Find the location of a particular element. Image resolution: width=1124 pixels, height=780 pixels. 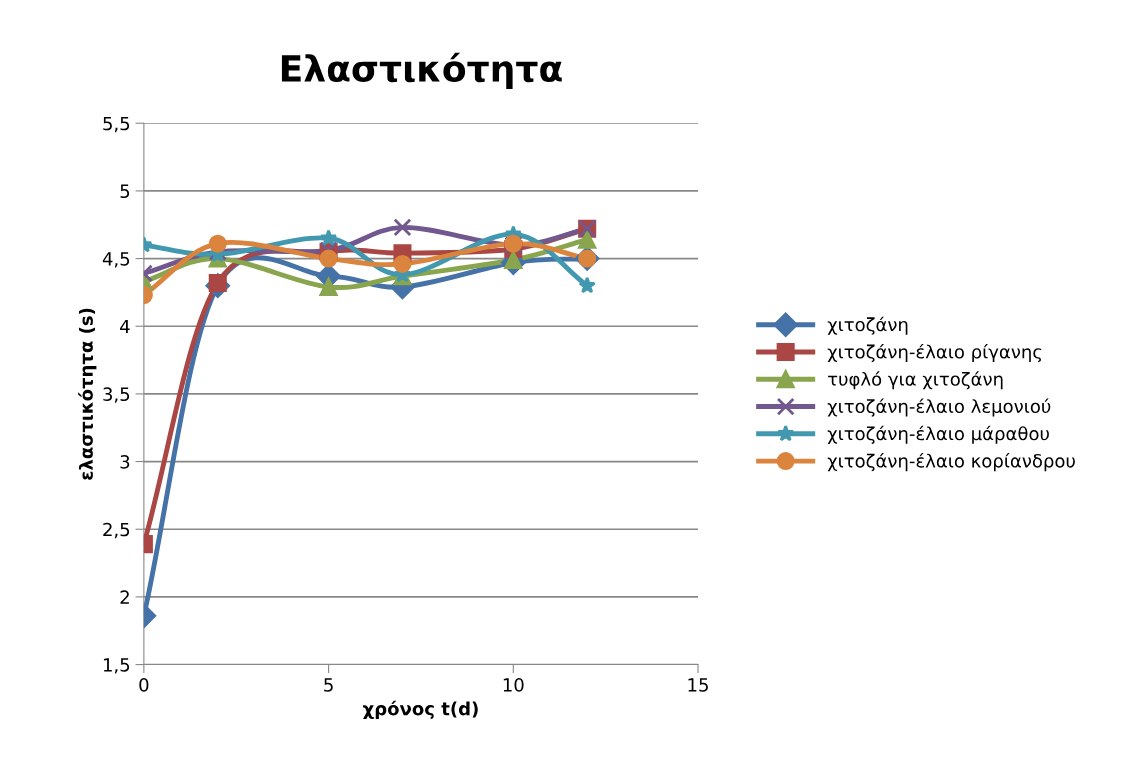

legend-label: τυφλό για χιτοζάνη is located at coordinates (915, 380).